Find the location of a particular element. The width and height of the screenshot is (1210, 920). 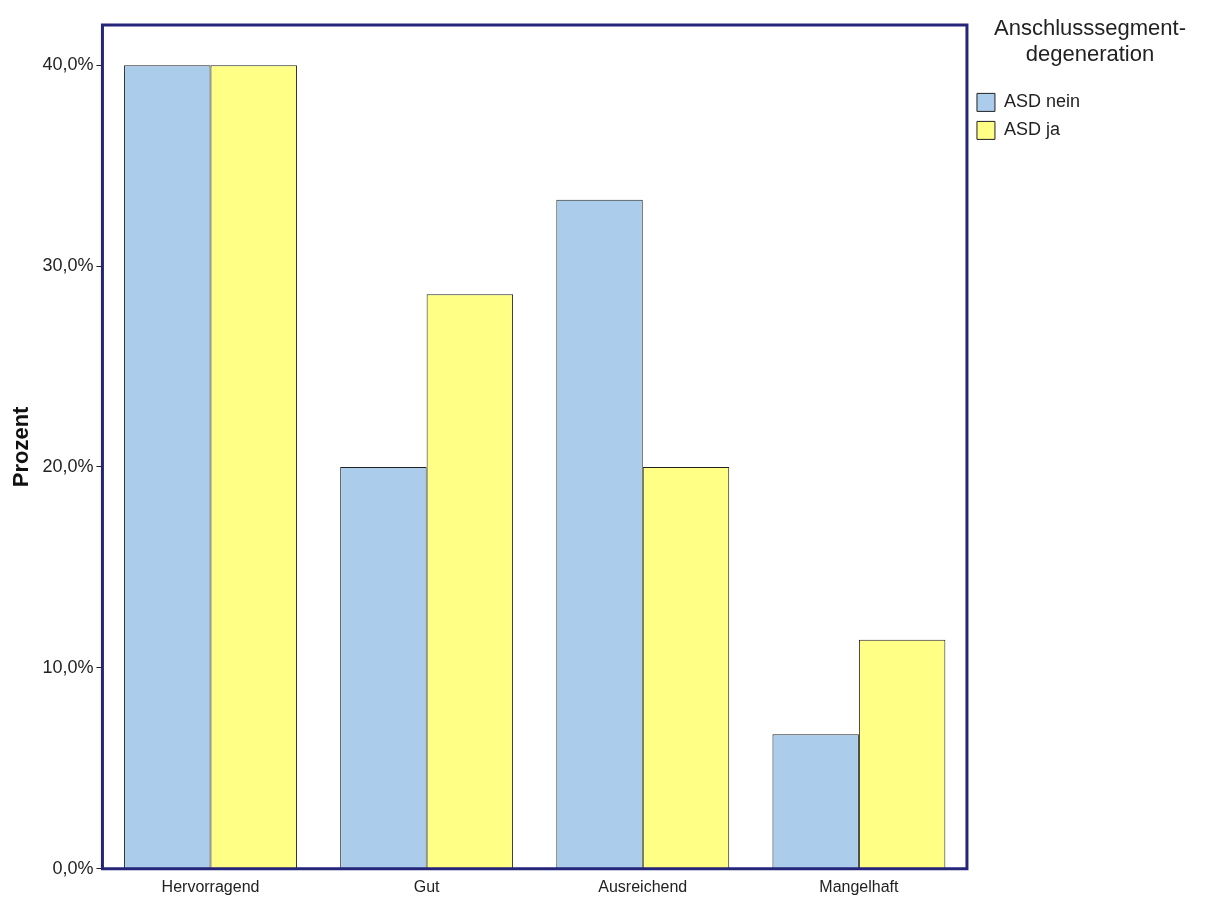

legend-title: Anschlusssegment-degeneration is located at coordinates (1090, 41).